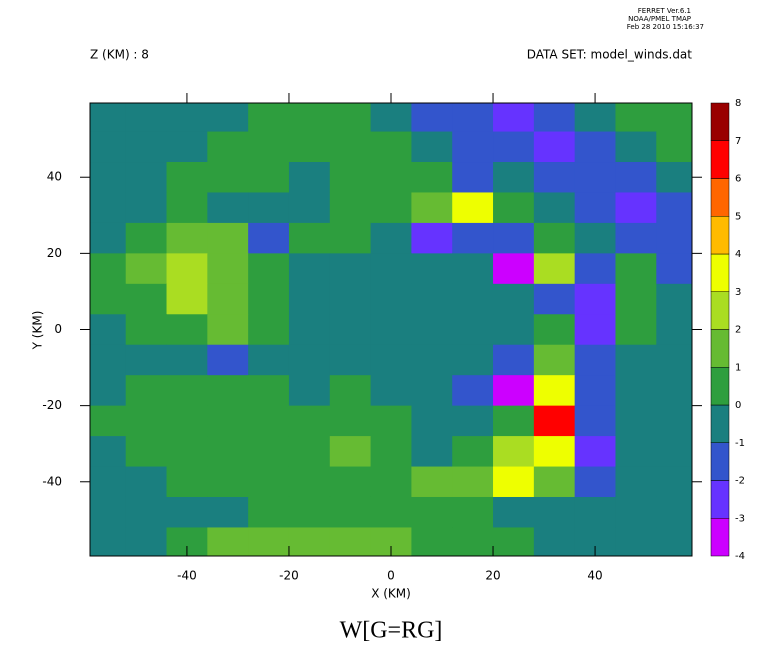 The image size is (768, 662). Describe the element at coordinates (664, 11) in the screenshot. I see `header-line: FERRET Ver.6.1` at that location.